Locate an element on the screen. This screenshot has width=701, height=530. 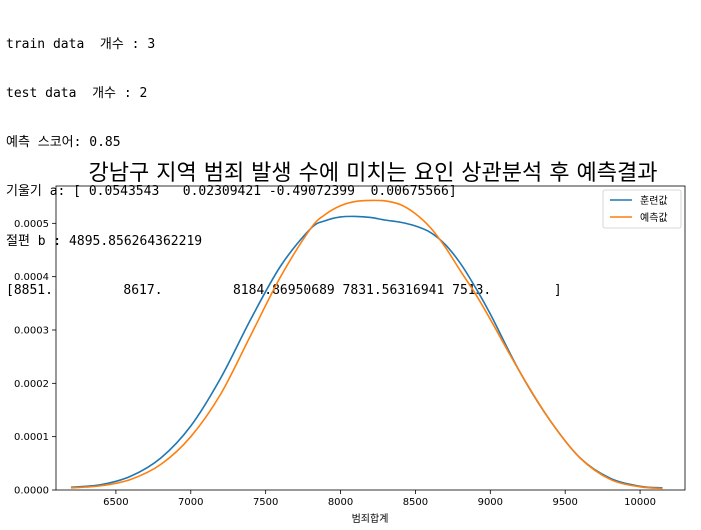
y-axis: 0.0000 0.0001 0.0002 0.0003 0.0004 0.0005 is located at coordinates (35, 358).